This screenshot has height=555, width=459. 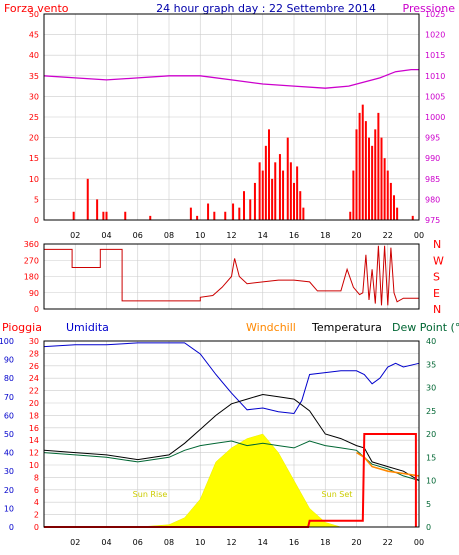 I want to click on pressure-tick-label: 1020, so click(x=435, y=35).